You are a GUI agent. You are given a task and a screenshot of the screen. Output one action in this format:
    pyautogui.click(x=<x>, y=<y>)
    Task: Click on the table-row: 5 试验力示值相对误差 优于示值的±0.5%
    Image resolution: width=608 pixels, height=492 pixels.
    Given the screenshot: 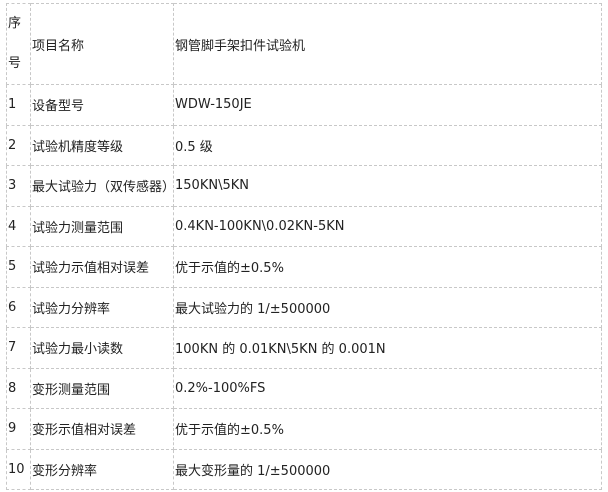 What is the action you would take?
    pyautogui.click(x=304, y=267)
    